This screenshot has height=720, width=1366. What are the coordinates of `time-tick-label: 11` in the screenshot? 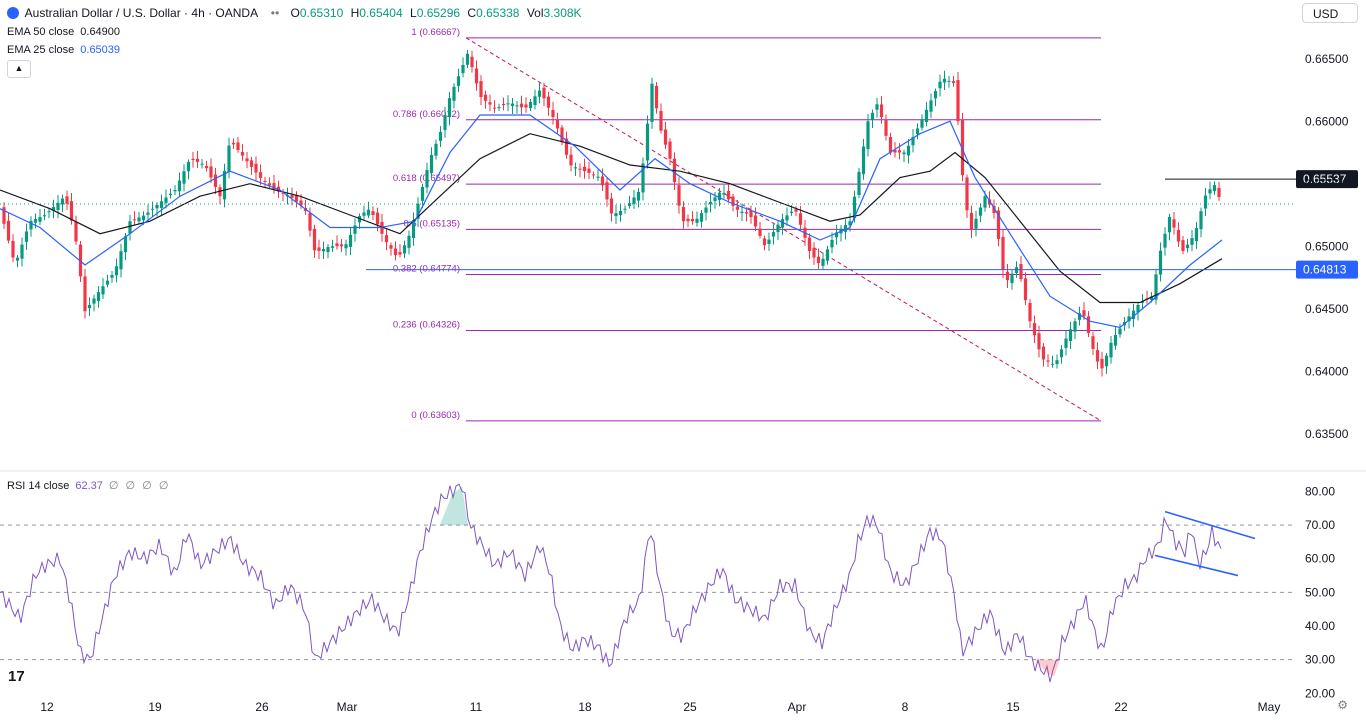 It's located at (476, 707).